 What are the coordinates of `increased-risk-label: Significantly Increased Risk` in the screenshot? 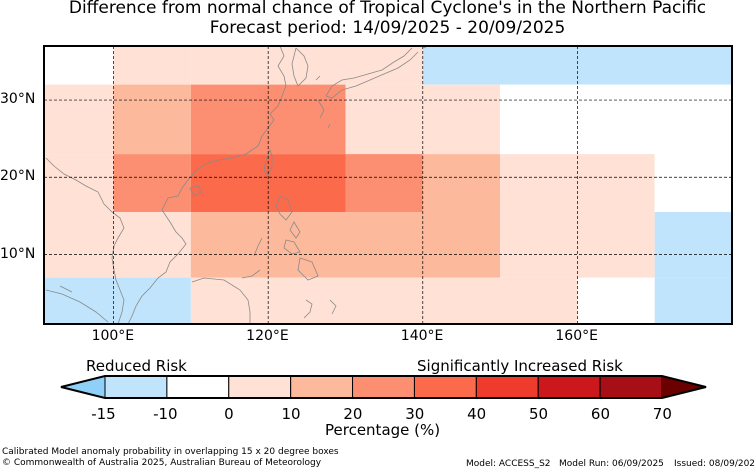 It's located at (520, 366).